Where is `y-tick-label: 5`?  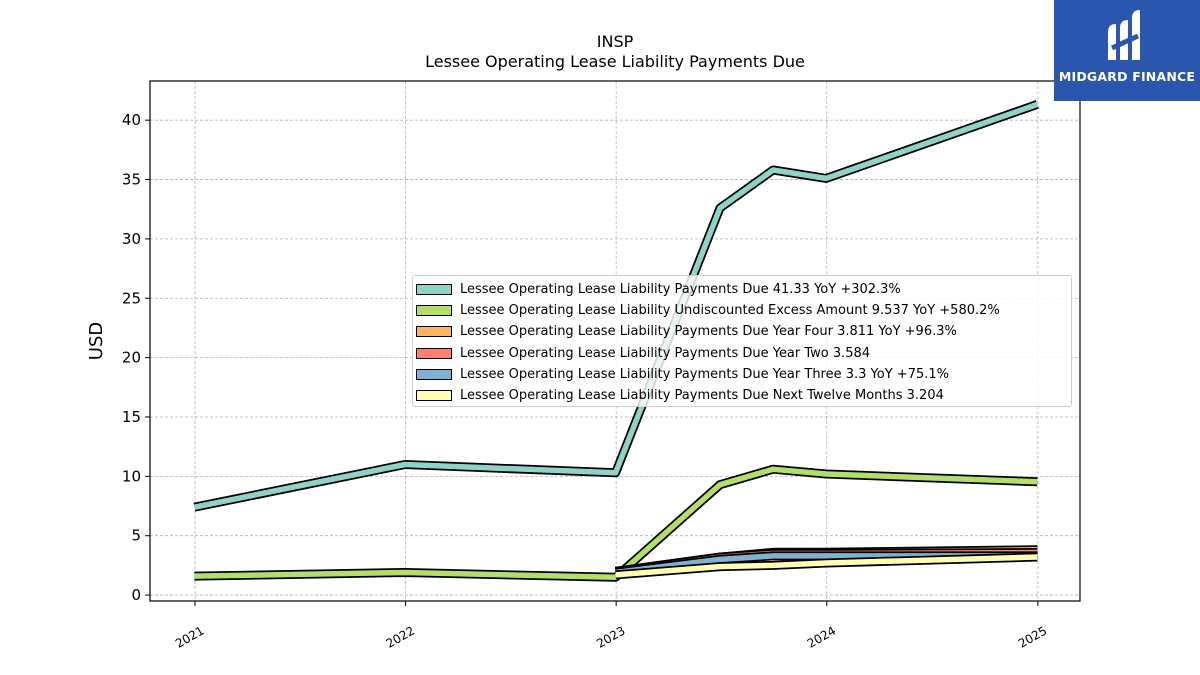 y-tick-label: 5 is located at coordinates (136, 536).